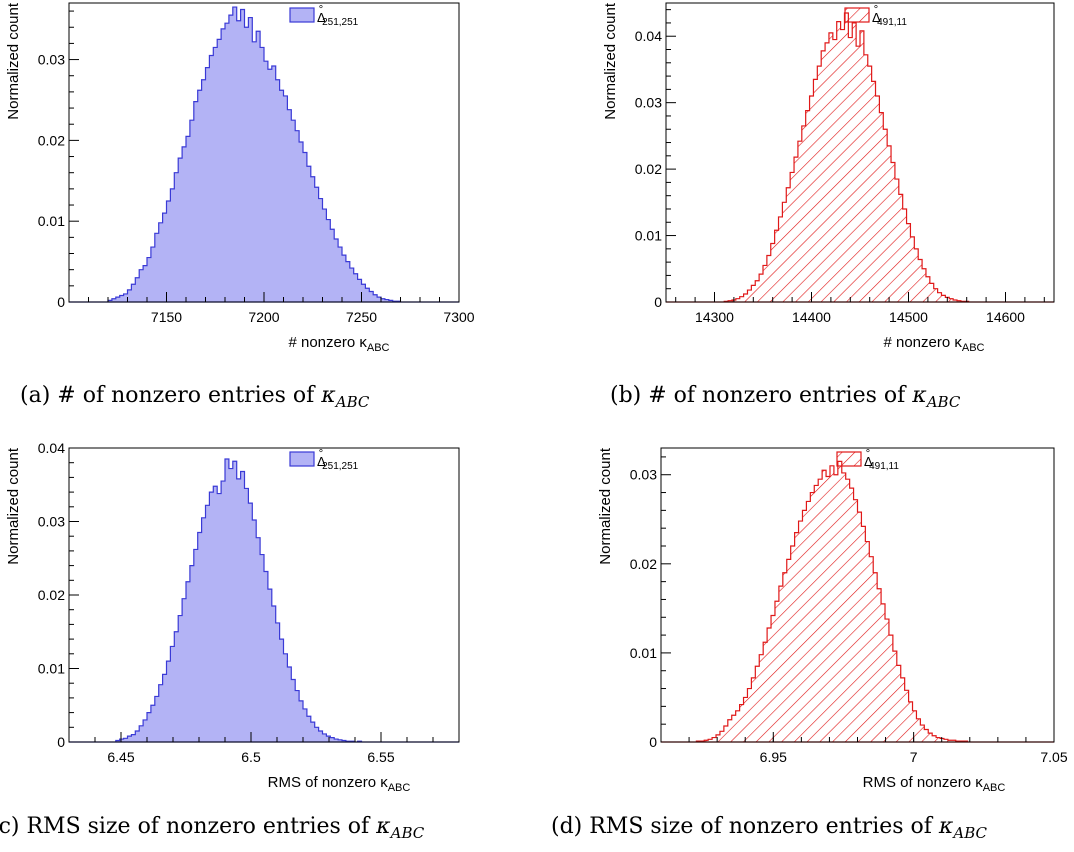  Describe the element at coordinates (857, 15) in the screenshot. I see `legend-swatch-b` at that location.